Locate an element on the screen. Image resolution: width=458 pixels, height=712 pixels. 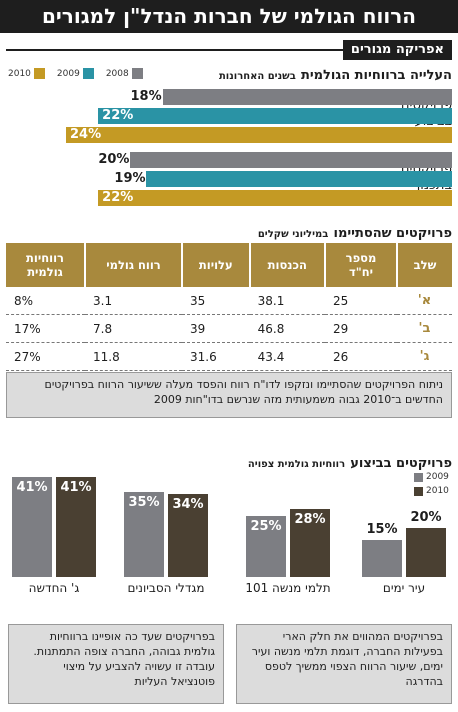
table-row: ג' 26 43.4 31.6 11.8 27% is located at coordinates (229, 356).